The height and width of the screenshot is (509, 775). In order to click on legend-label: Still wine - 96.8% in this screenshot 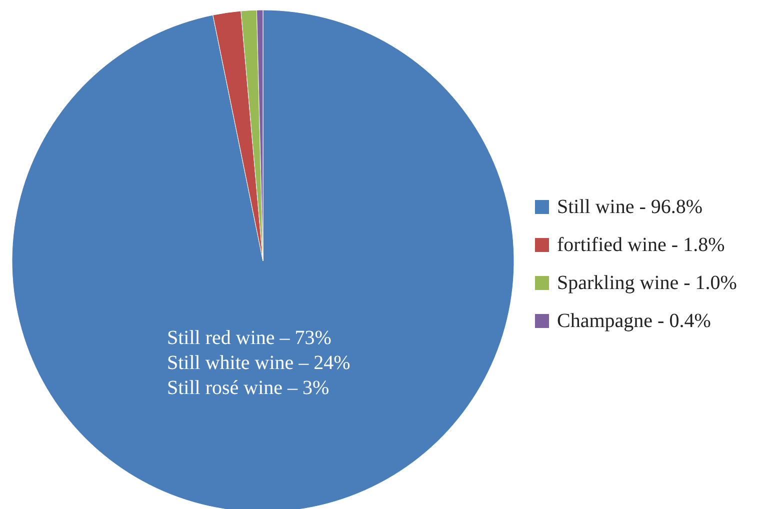, I will do `click(630, 207)`.